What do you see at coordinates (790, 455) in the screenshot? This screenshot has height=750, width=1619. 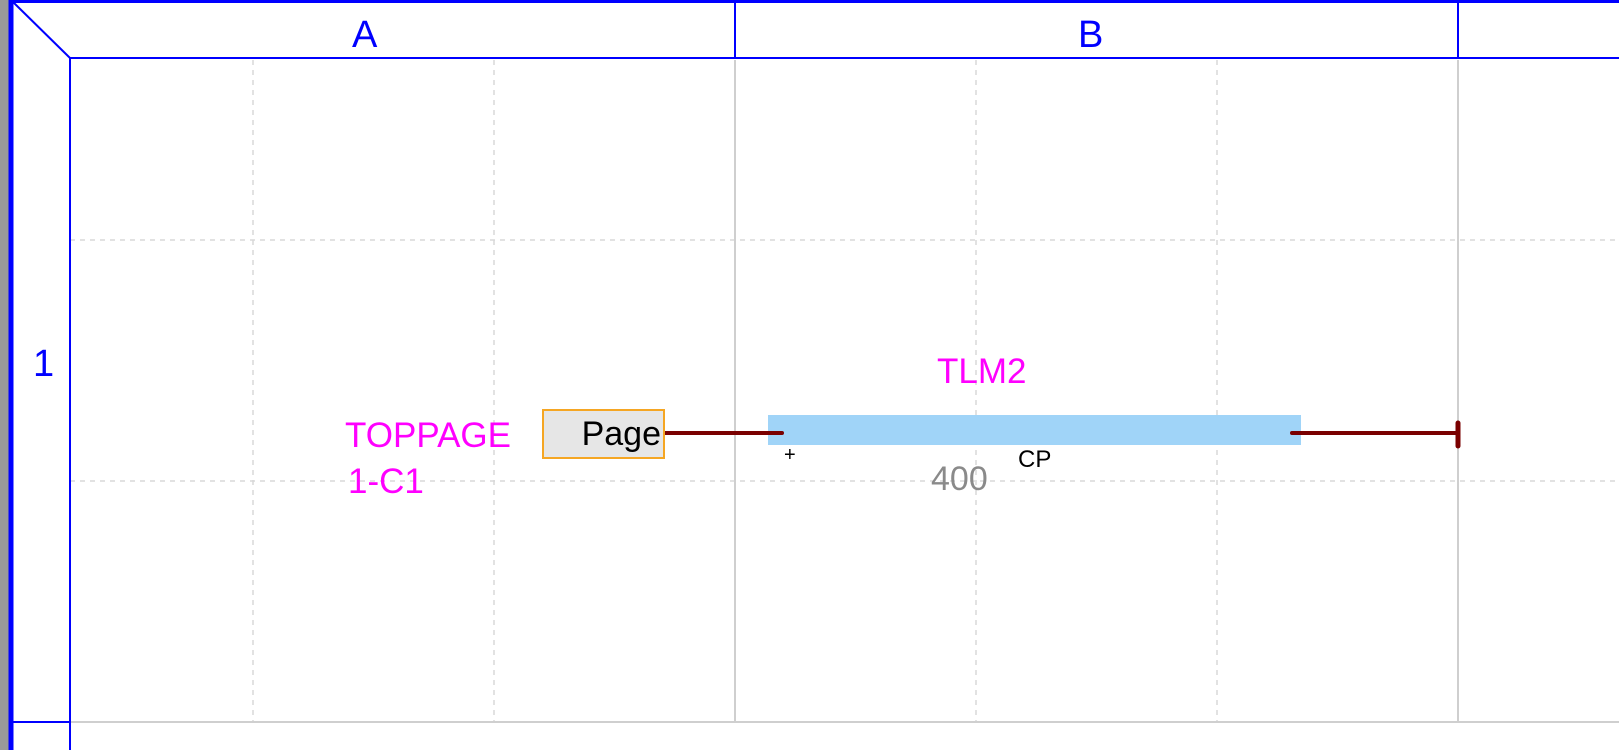 I see `pin-label-plus: +` at bounding box center [790, 455].